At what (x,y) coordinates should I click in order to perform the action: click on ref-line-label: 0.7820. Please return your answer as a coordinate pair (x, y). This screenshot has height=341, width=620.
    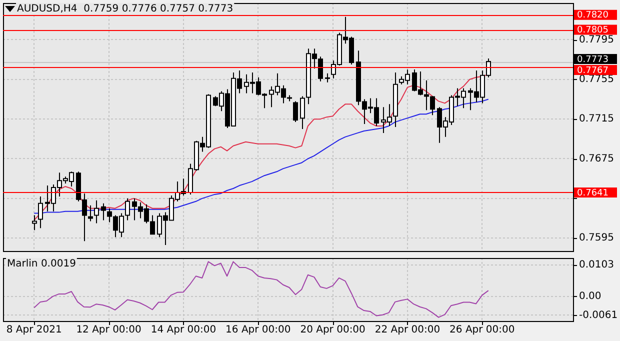
    Looking at the image, I should click on (593, 15).